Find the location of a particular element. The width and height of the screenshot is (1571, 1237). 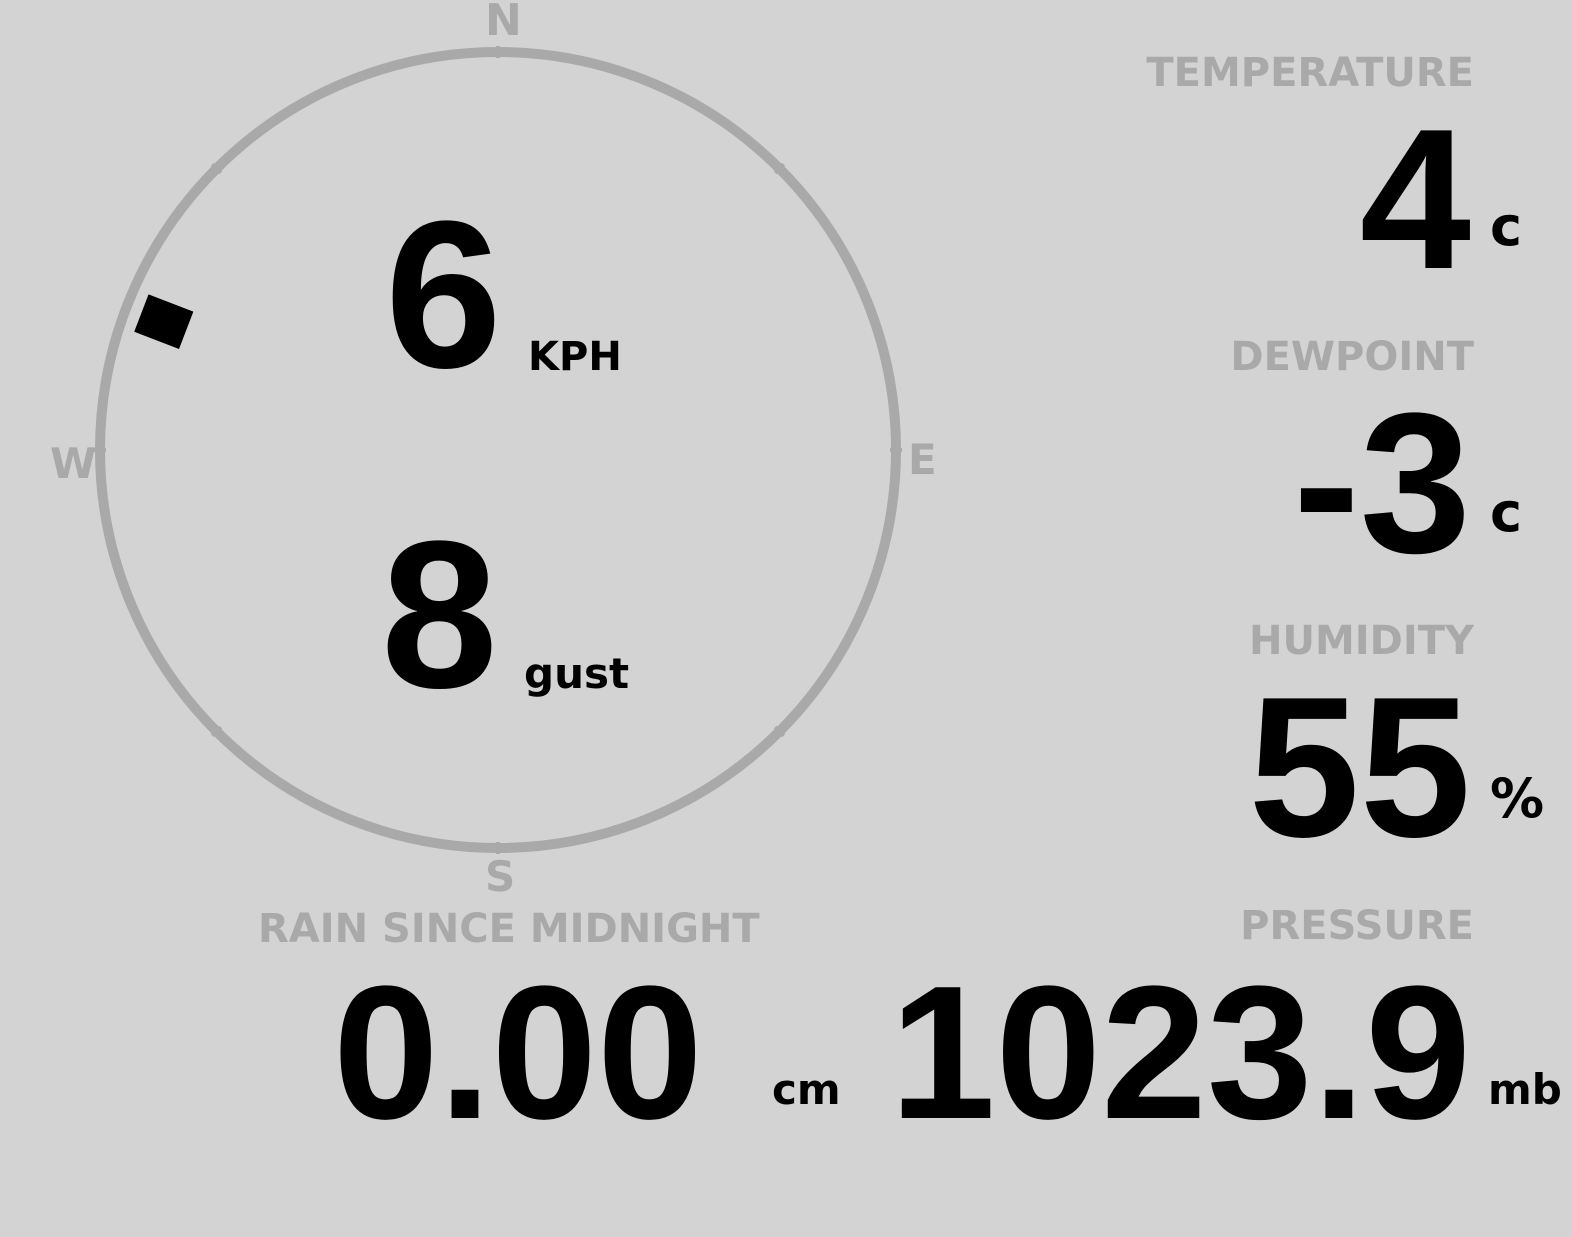

wind-speed-value: 6 is located at coordinates (443, 294).